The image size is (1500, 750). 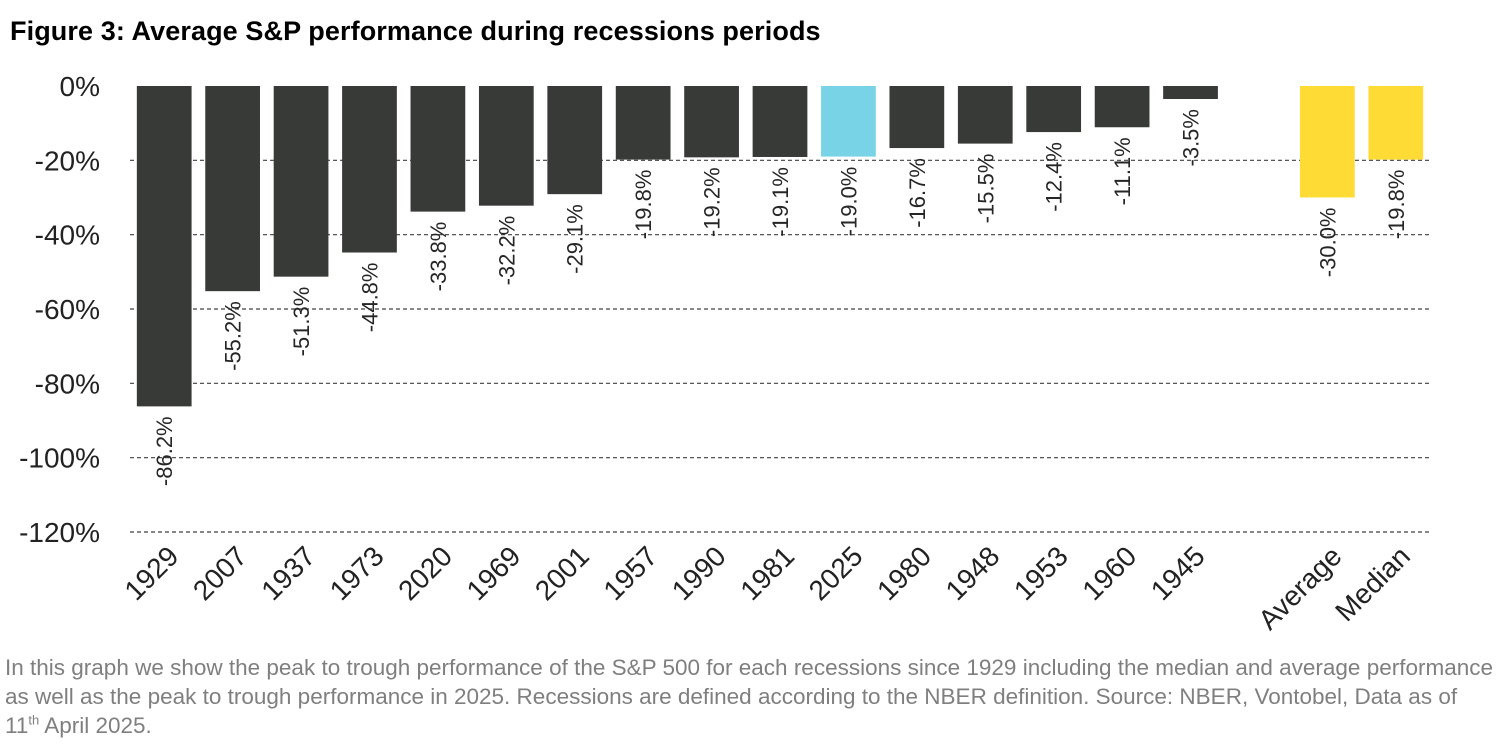 What do you see at coordinates (80, 86) in the screenshot?
I see `y-tick-label: 0%` at bounding box center [80, 86].